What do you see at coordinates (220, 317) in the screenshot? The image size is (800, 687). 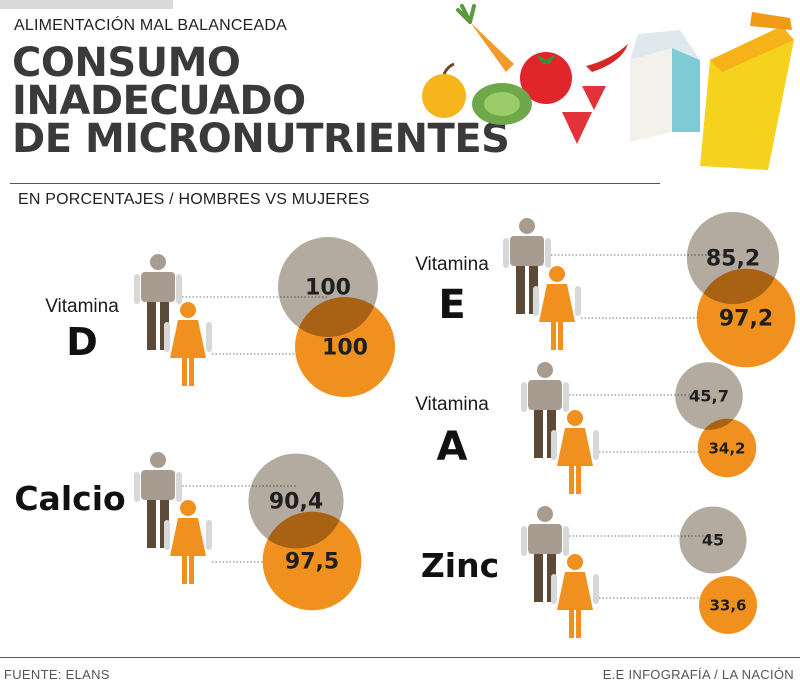 I see `category-group: Vitamina D 100 100` at bounding box center [220, 317].